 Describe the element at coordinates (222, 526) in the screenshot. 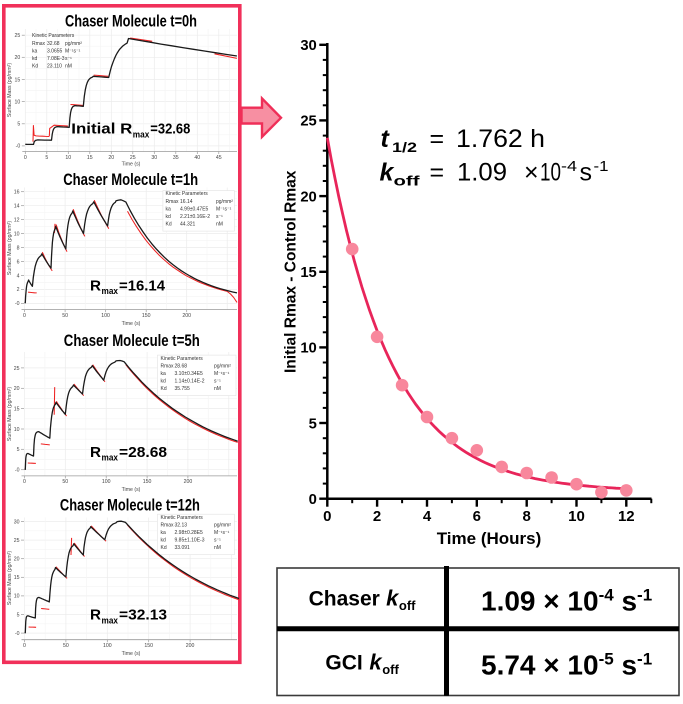

I see `svg-text: pg/mm²` at that location.